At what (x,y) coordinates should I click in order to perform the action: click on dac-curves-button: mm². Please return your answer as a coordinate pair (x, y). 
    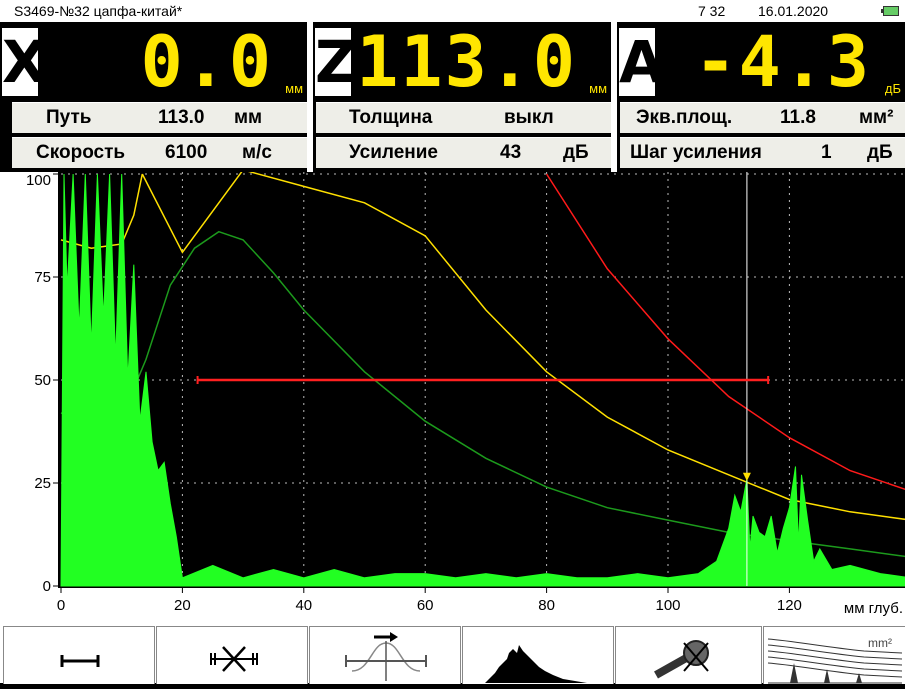
    Looking at the image, I should click on (834, 655).